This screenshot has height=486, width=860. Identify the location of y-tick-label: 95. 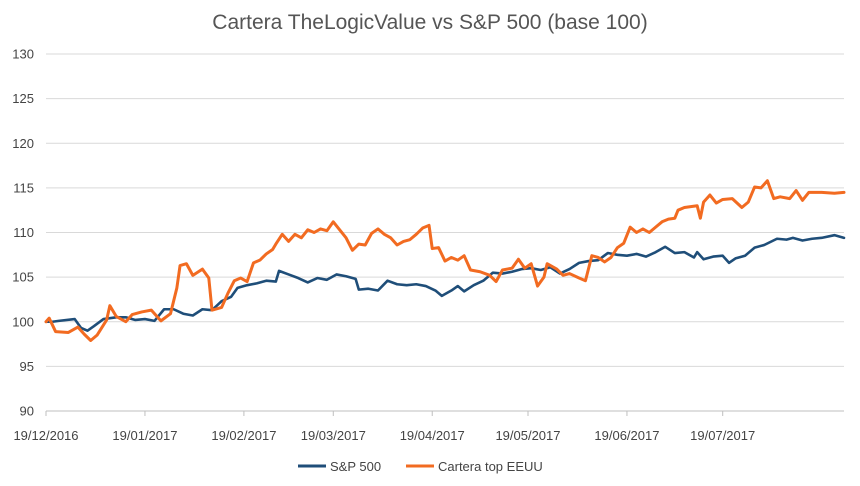
(27, 366).